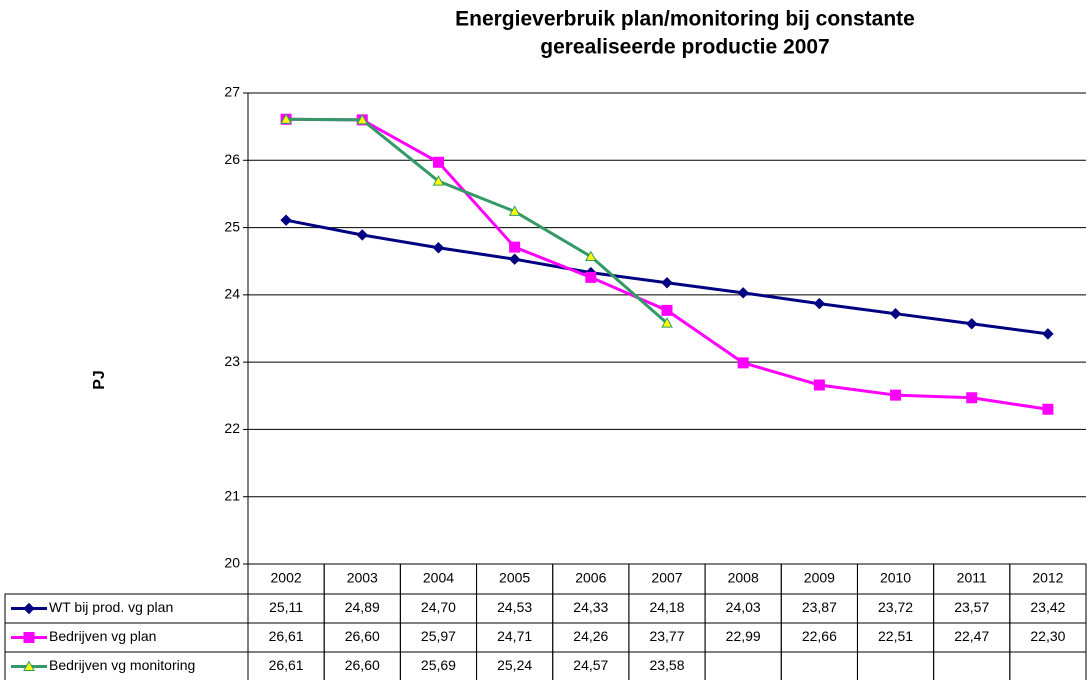 This screenshot has width=1090, height=680. I want to click on y-tick-label: 24, so click(232, 294).